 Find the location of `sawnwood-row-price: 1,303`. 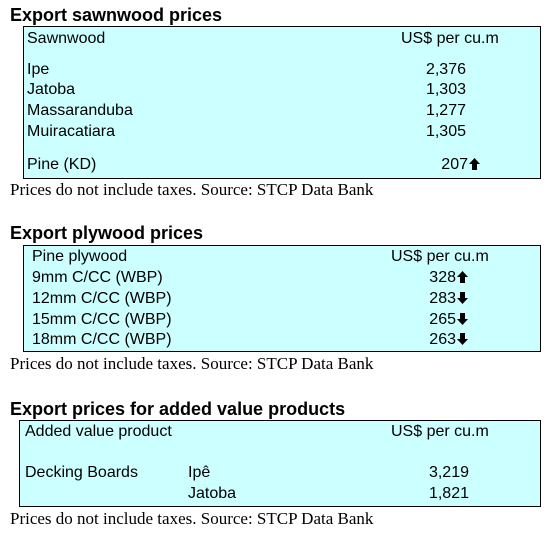

sawnwood-row-price: 1,303 is located at coordinates (445, 89).